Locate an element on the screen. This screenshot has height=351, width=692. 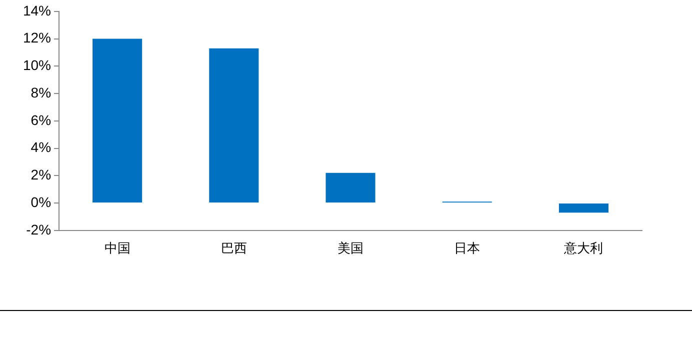
y-tick-label: 0% is located at coordinates (41, 202).